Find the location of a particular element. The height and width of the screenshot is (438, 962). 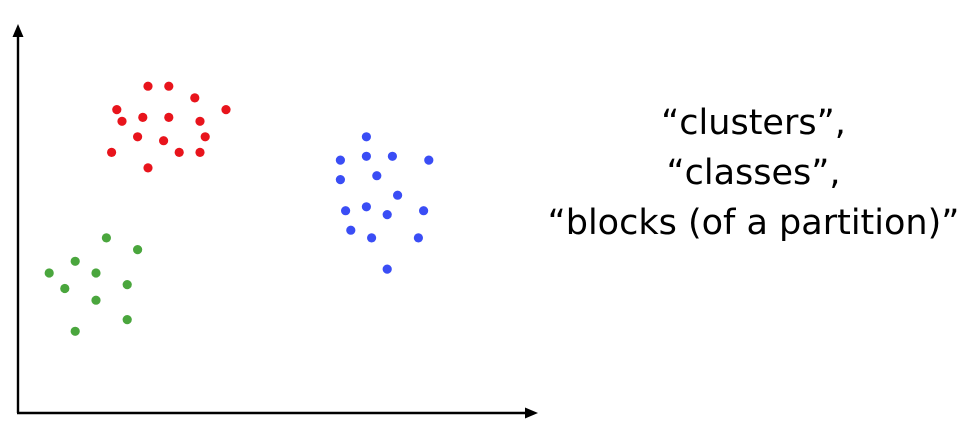

y-axis-arrowhead is located at coordinates (18, 30).